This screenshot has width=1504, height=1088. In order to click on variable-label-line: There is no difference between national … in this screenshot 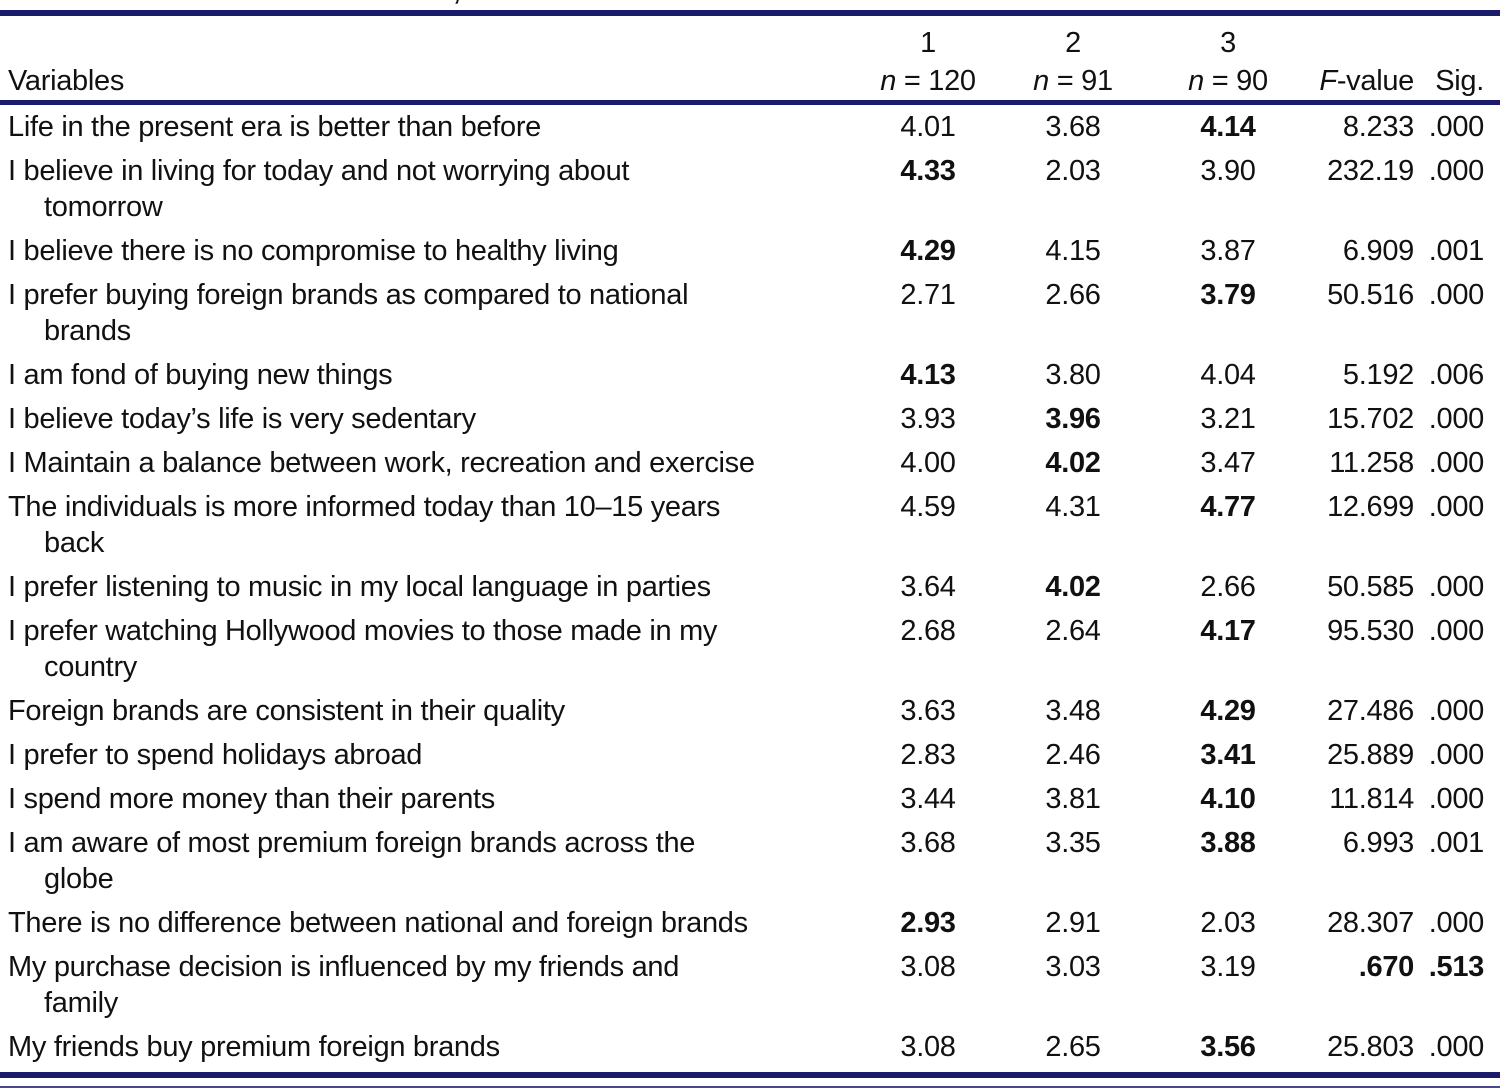, I will do `click(378, 923)`.